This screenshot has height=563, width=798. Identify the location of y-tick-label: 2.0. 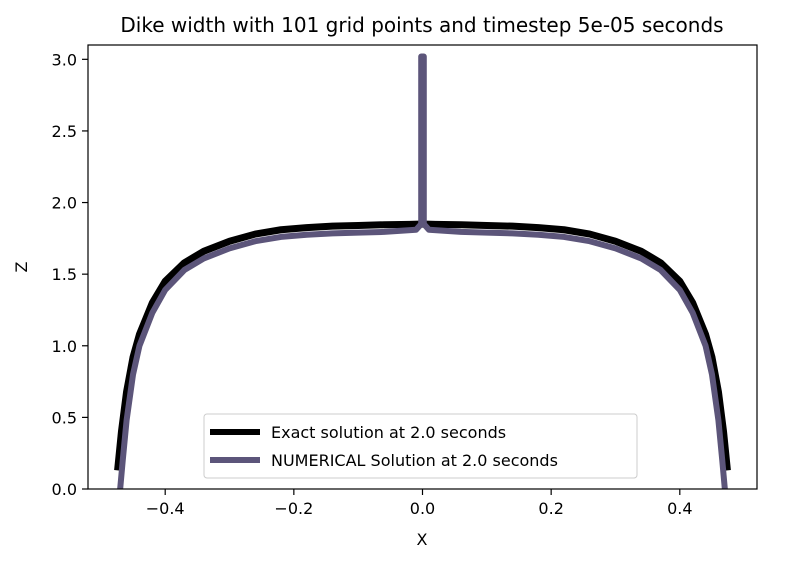
(64, 203).